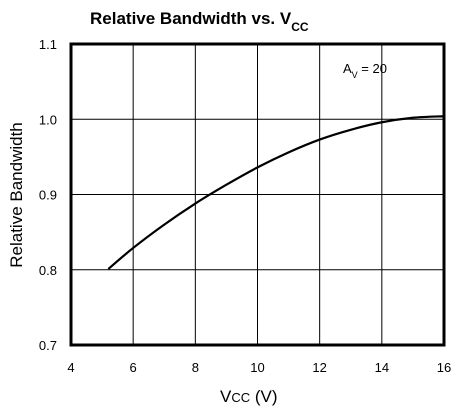  I want to click on y-tick-label: 0.7, so click(48, 345).